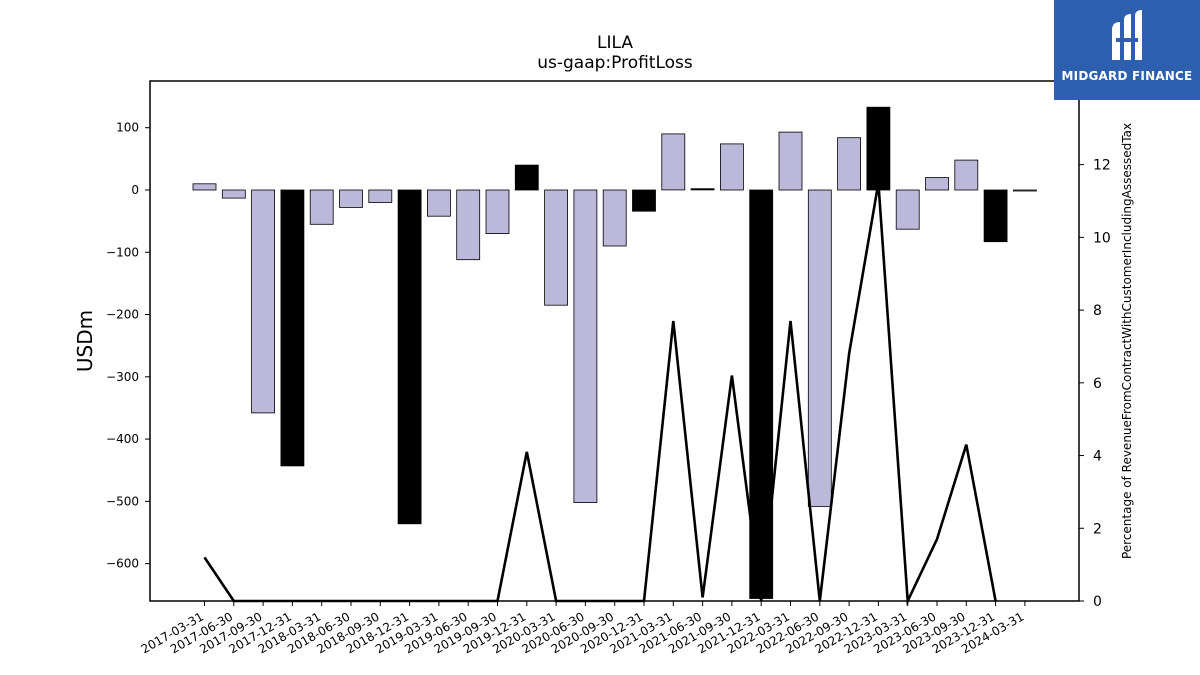  Describe the element at coordinates (1127, 35) in the screenshot. I see `logo-mark-icon` at that location.